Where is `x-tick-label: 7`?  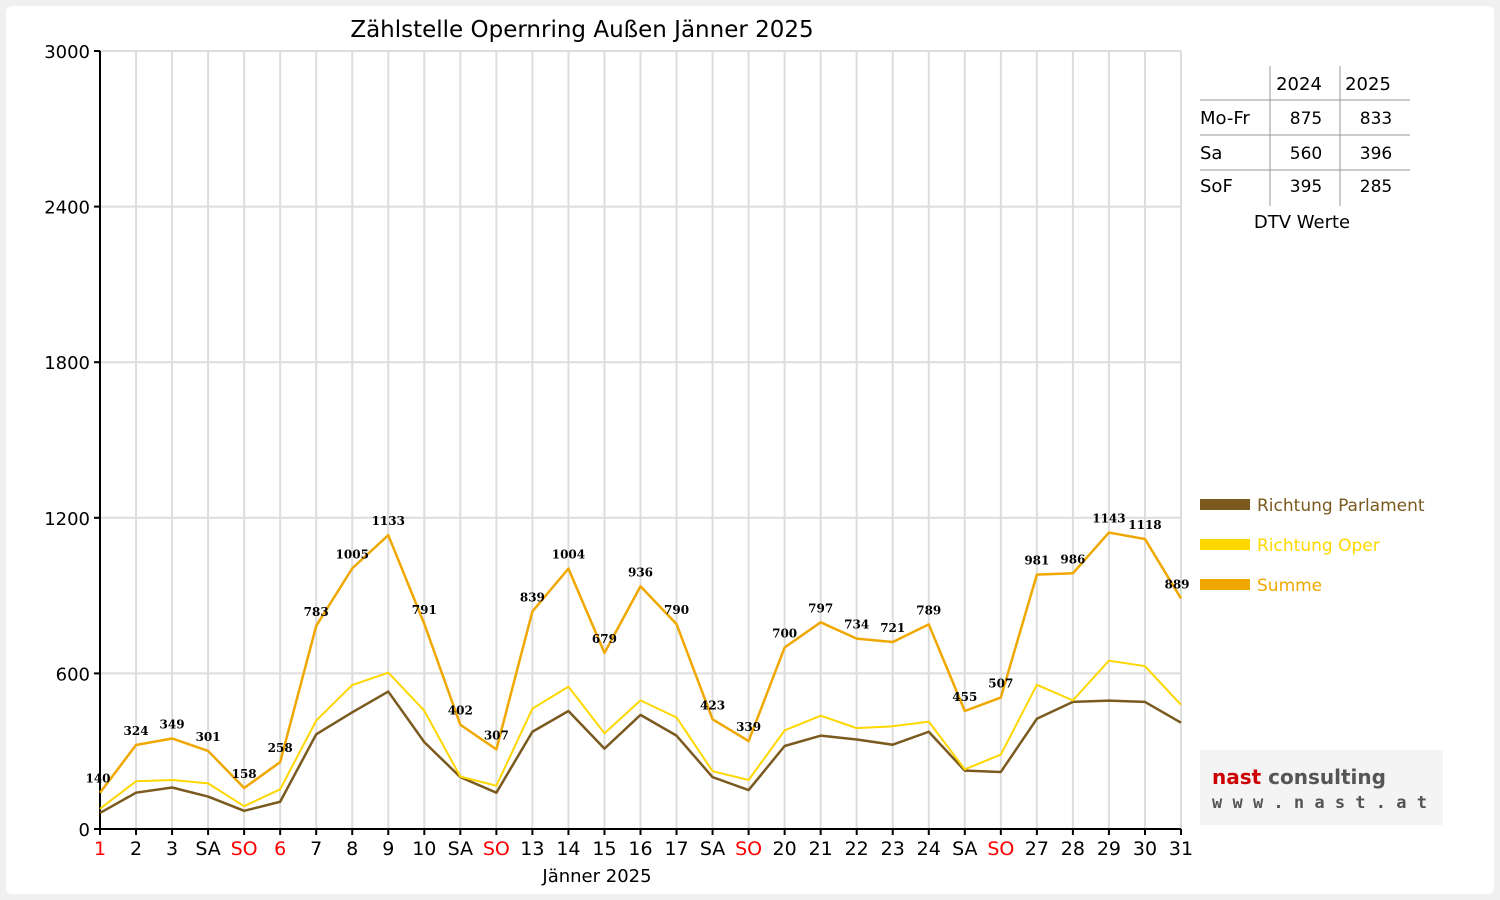 x-tick-label: 7 is located at coordinates (316, 849).